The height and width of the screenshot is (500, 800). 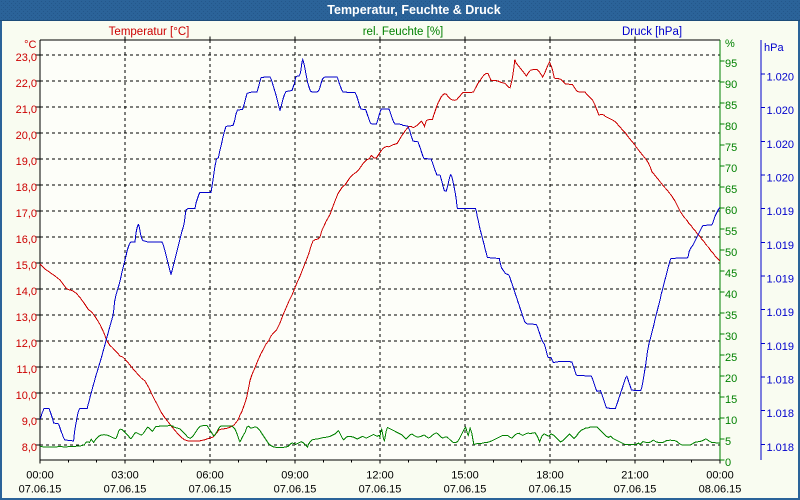 What do you see at coordinates (731, 358) in the screenshot?
I see `svg-text: 25` at bounding box center [731, 358].